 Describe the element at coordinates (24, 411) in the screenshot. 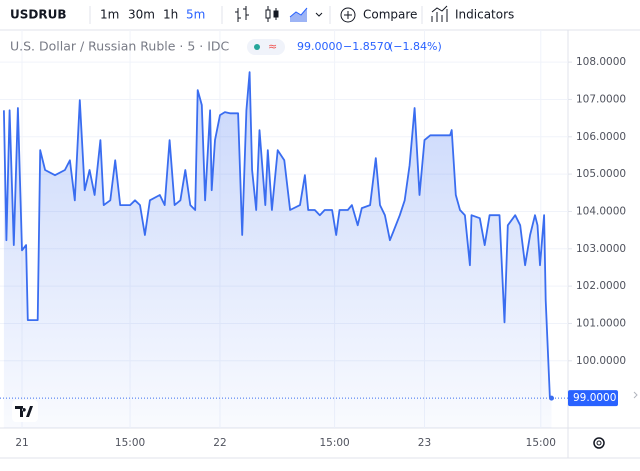

I see `logo` at that location.